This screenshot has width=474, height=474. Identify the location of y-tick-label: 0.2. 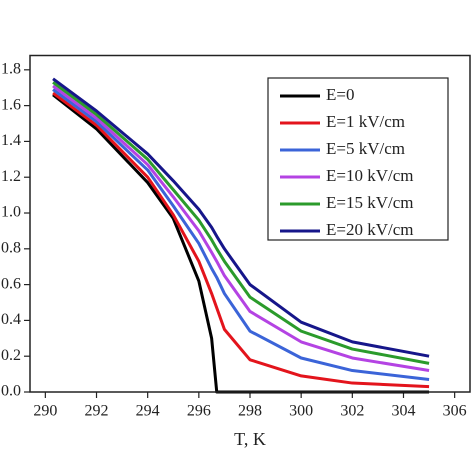
(11, 355).